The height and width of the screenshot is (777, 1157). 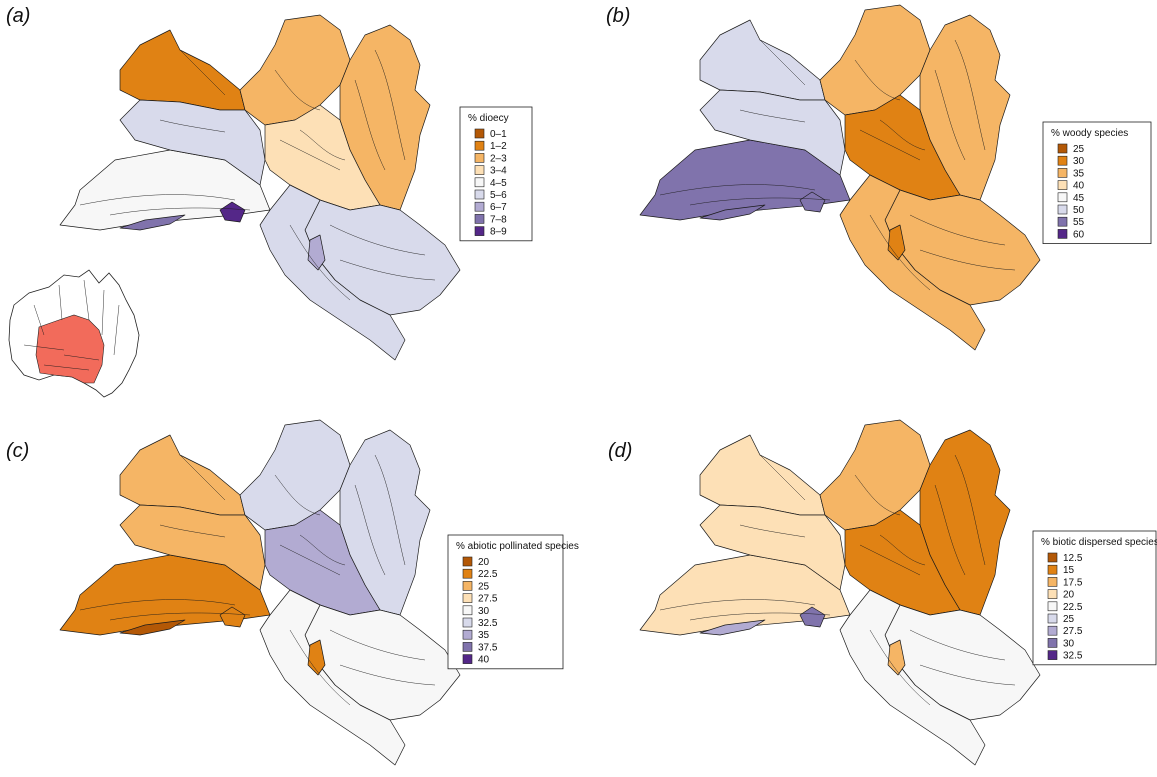 I want to click on panel-a-region-strip, so click(x=152, y=222).